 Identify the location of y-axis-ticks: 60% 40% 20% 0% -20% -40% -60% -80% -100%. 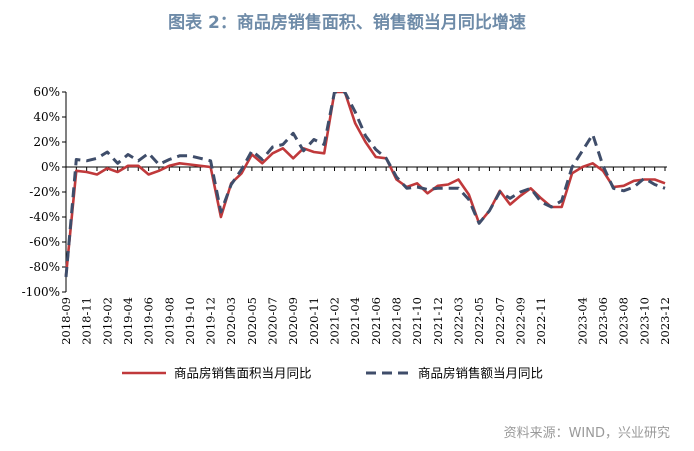
(44, 192).